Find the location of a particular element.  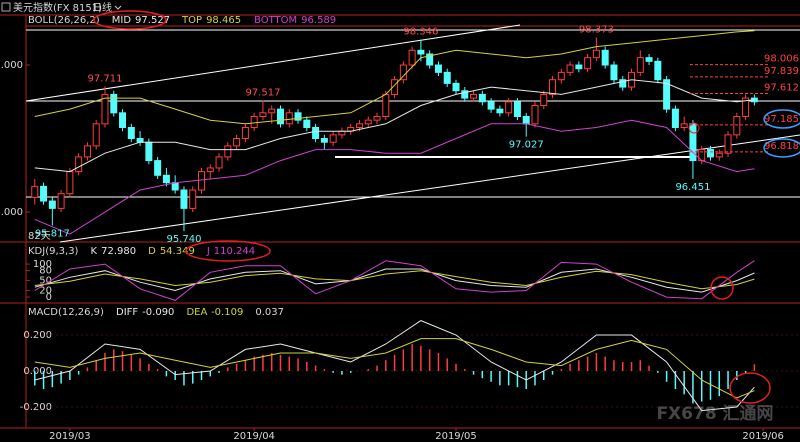

level-label: 96.818 is located at coordinates (781, 146).